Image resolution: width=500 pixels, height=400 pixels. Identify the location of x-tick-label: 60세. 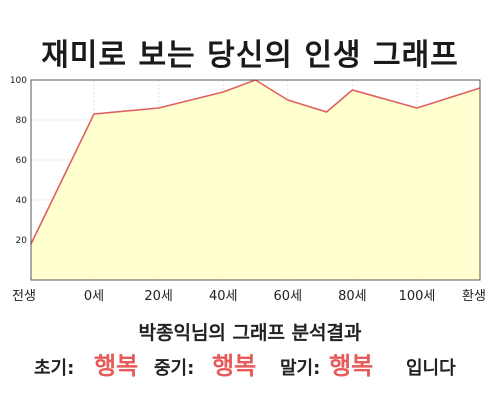
(288, 296).